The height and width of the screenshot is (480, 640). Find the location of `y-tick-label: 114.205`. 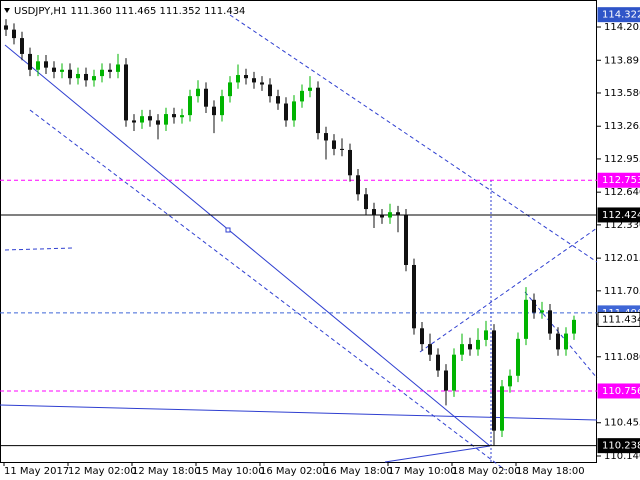

y-tick-label: 114.205 is located at coordinates (622, 27).